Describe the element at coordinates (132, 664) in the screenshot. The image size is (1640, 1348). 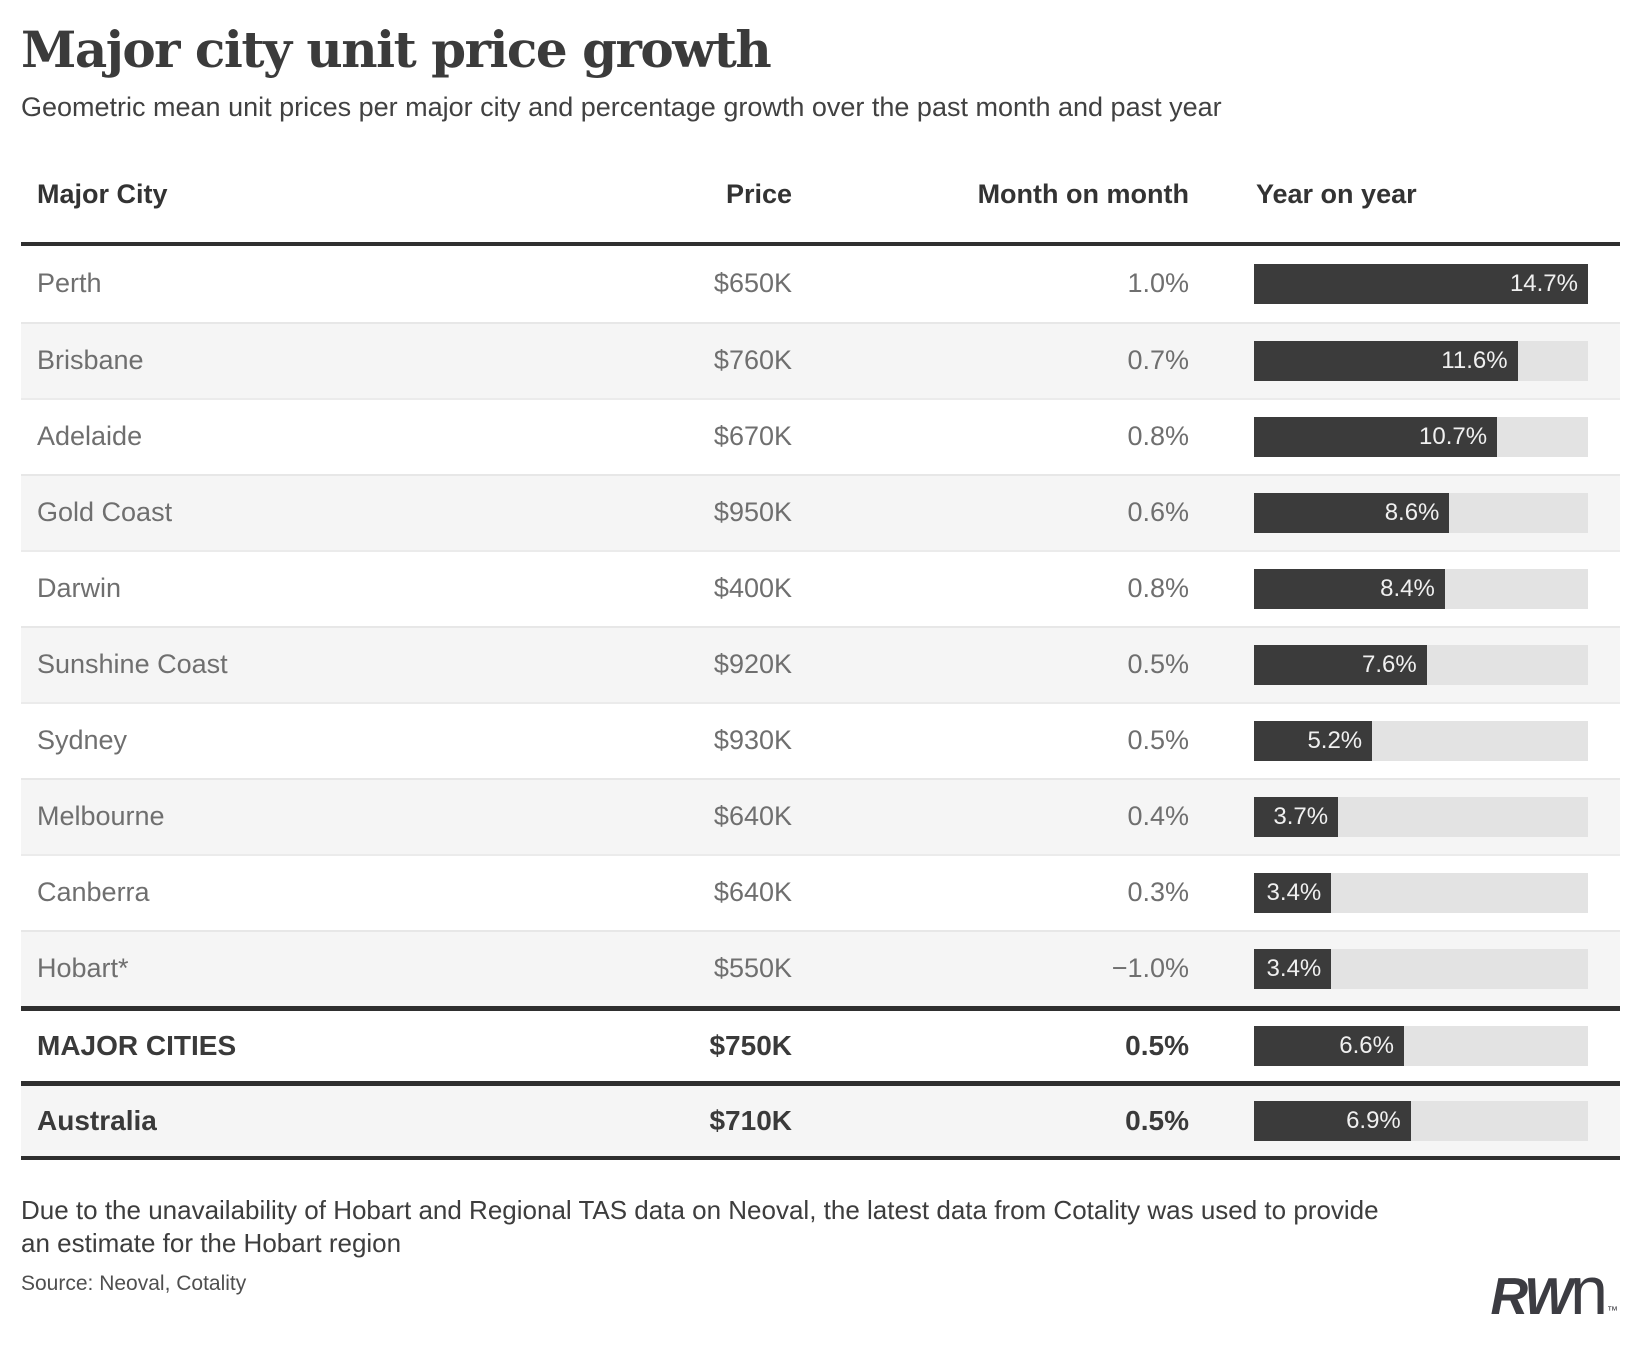
I see `city-cell: Sunshine Coast` at that location.